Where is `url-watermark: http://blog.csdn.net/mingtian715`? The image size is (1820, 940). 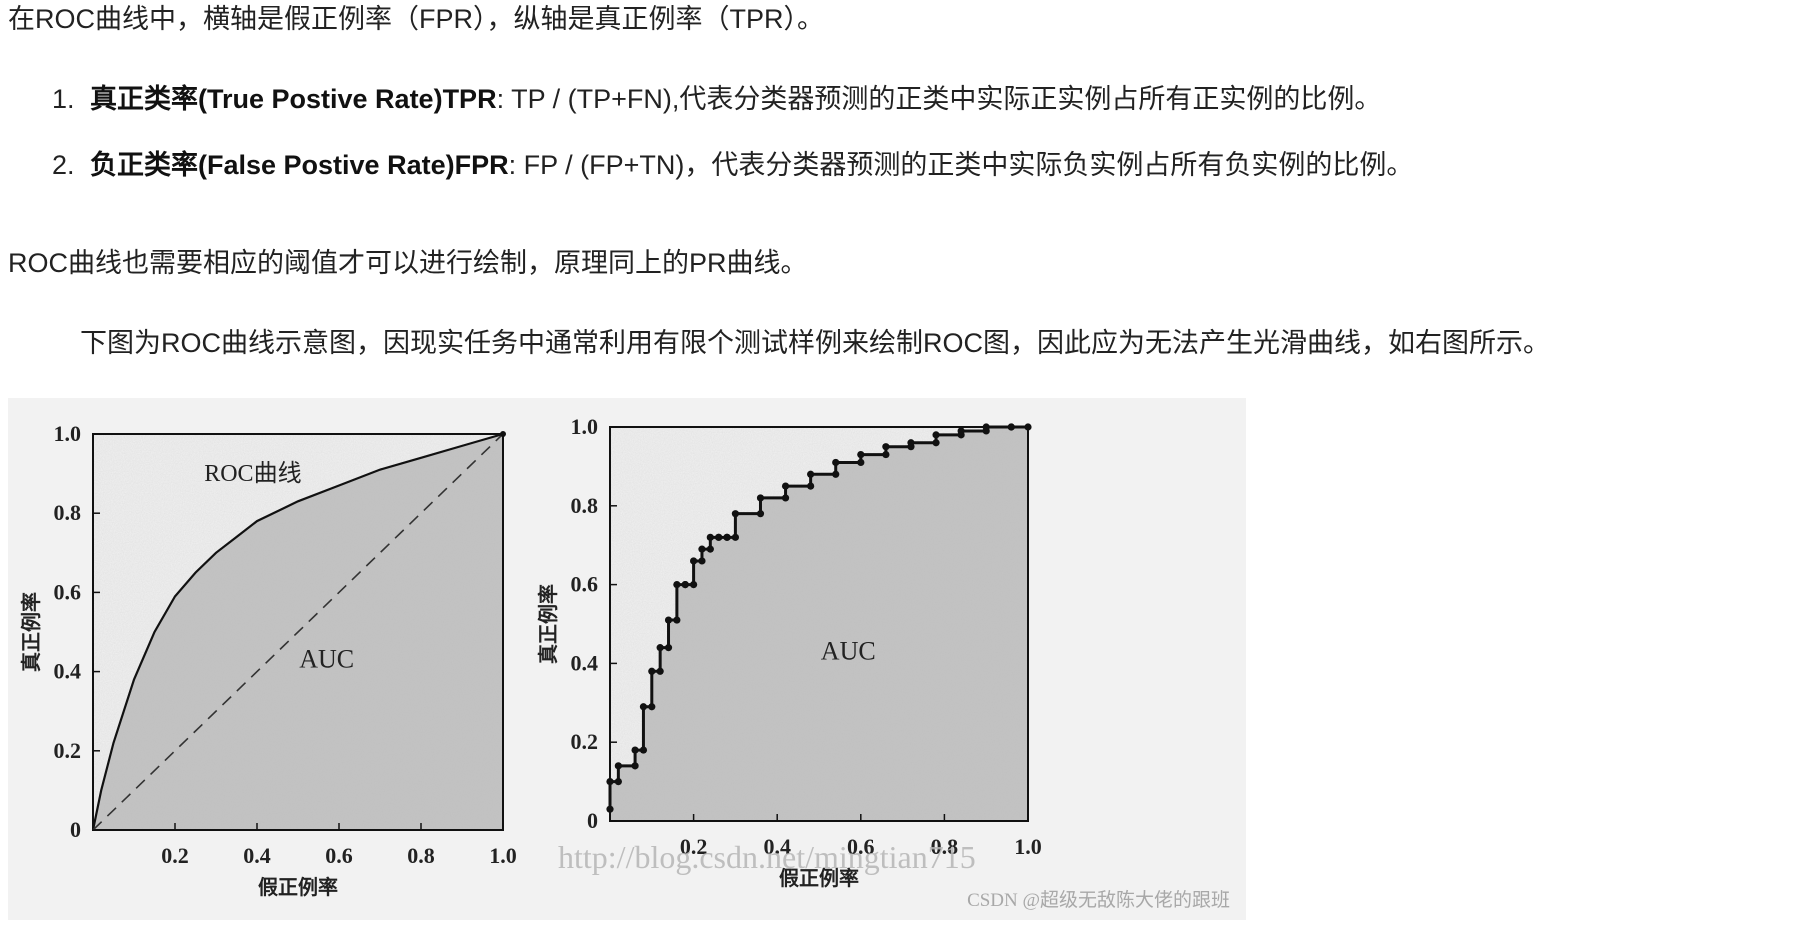 url-watermark: http://blog.csdn.net/mingtian715 is located at coordinates (767, 857).